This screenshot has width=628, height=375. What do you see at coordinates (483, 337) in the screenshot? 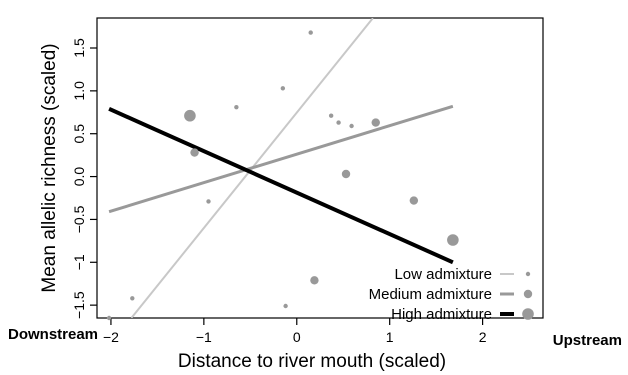
I see `x-tick-label: 2` at bounding box center [483, 337].